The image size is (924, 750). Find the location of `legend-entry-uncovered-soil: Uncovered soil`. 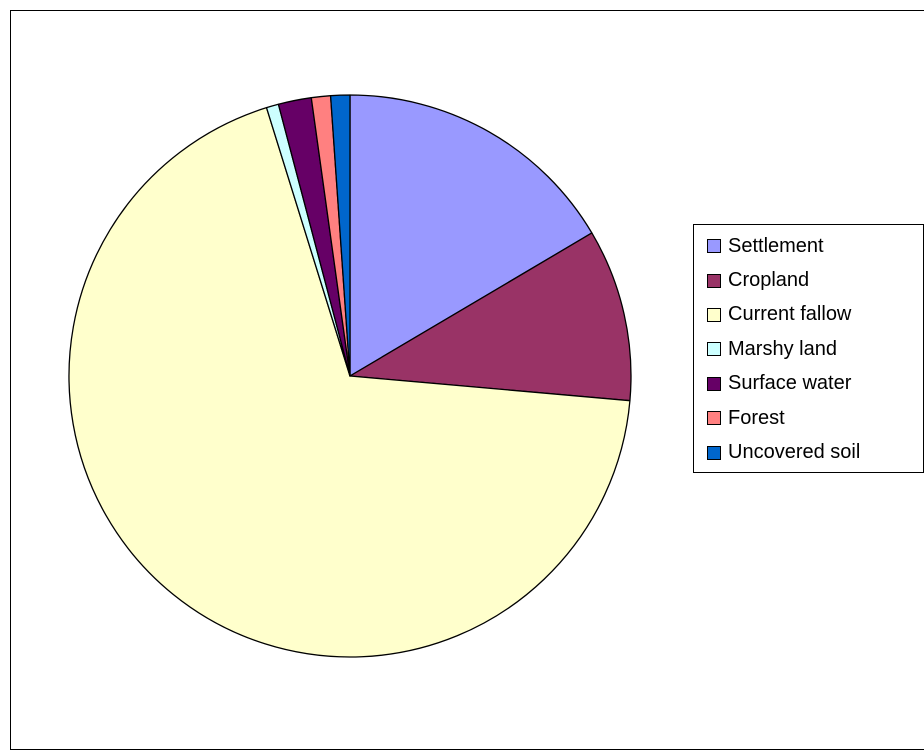

legend-entry-uncovered-soil: Uncovered soil is located at coordinates (808, 452).